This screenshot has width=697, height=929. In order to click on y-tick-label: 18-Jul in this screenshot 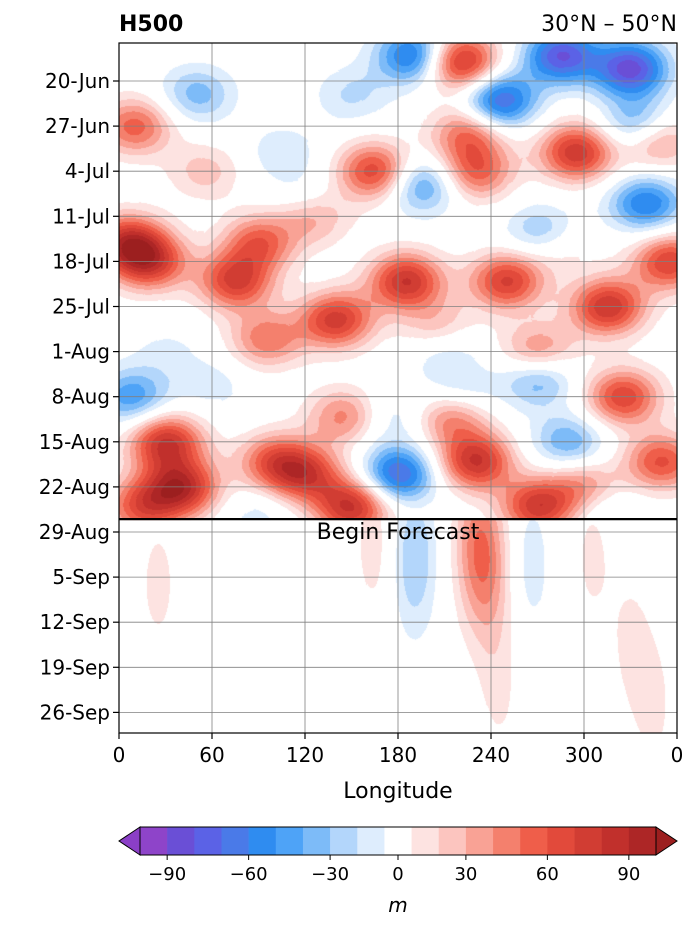, I will do `click(81, 261)`.